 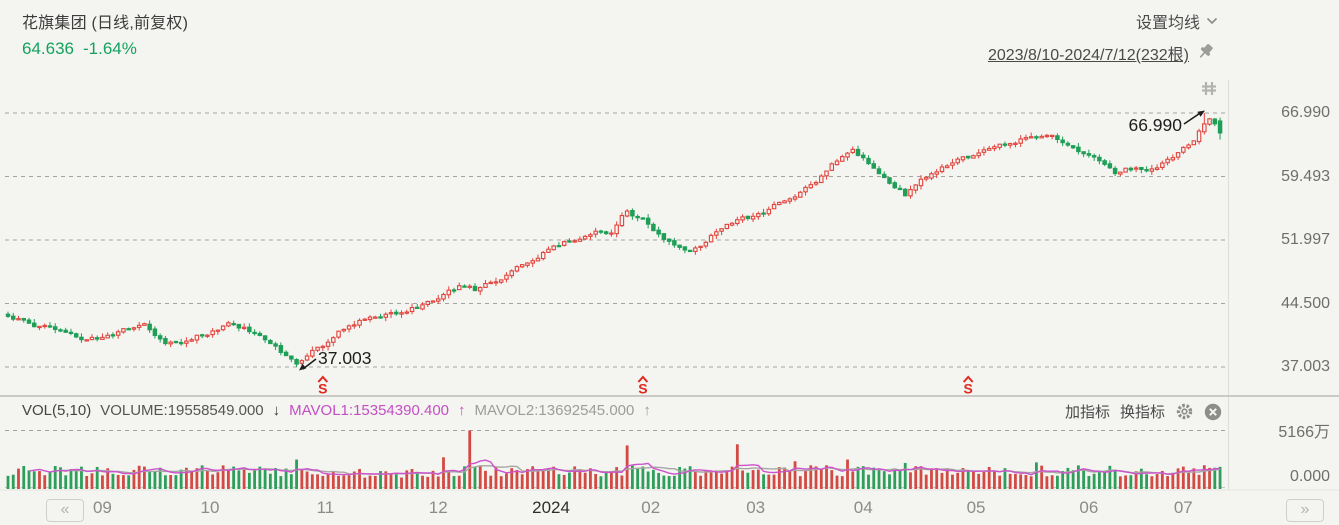 I want to click on chevron-down-icon, so click(x=1212, y=21).